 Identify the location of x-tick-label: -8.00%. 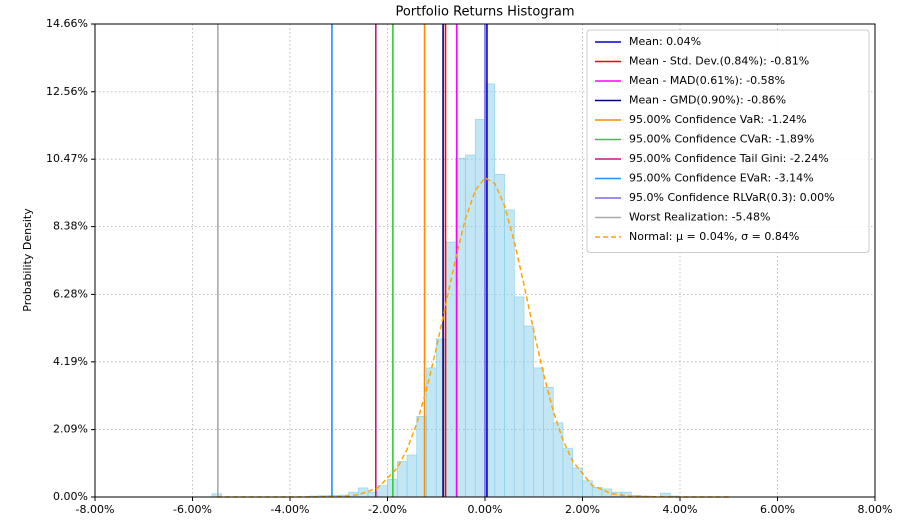
(95, 509).